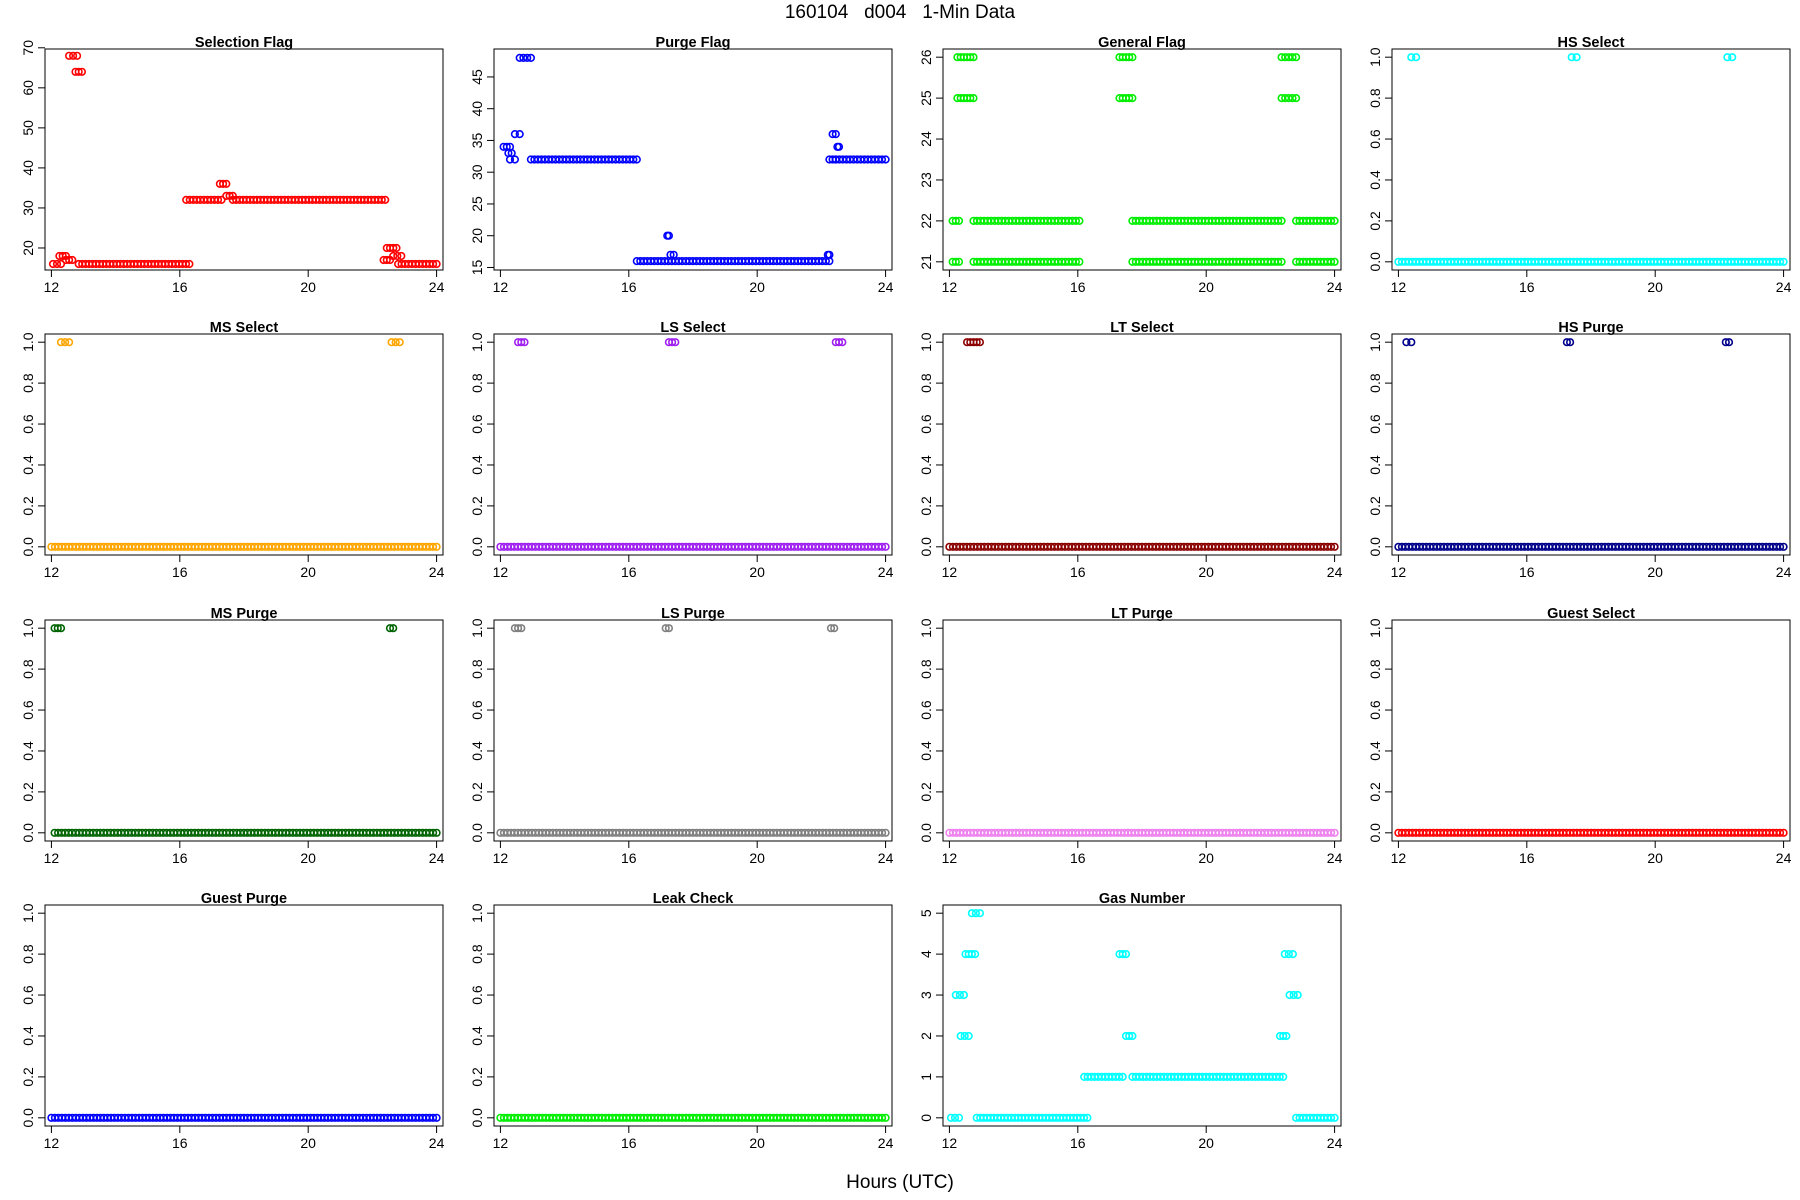 The height and width of the screenshot is (1200, 1800). Describe the element at coordinates (681, 736) in the screenshot. I see `panel-ls-purge: LS Purge 12 16 20 24 0.0 0.2 0.4 0.6 0.8 1.0` at that location.